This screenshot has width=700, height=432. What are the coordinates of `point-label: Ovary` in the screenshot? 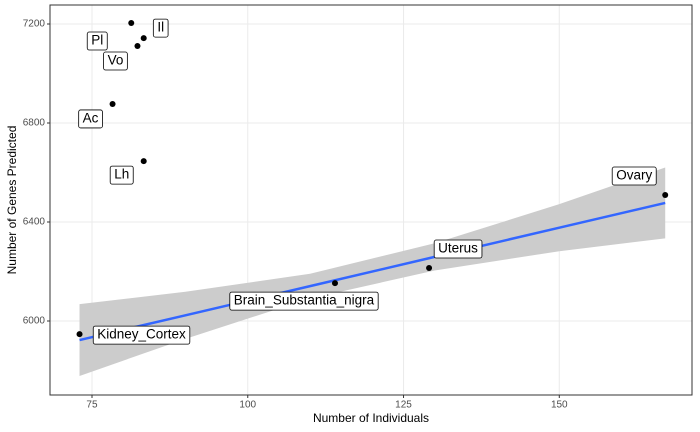 It's located at (634, 175).